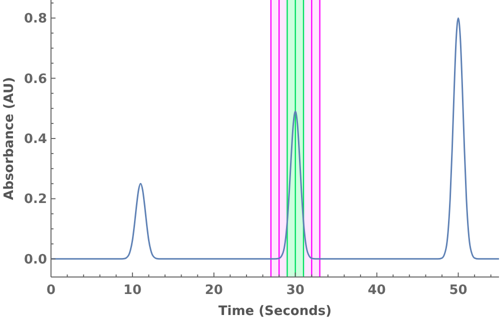 The image size is (500, 321). Describe the element at coordinates (35, 200) in the screenshot. I see `y-tick-label: 0.2` at that location.